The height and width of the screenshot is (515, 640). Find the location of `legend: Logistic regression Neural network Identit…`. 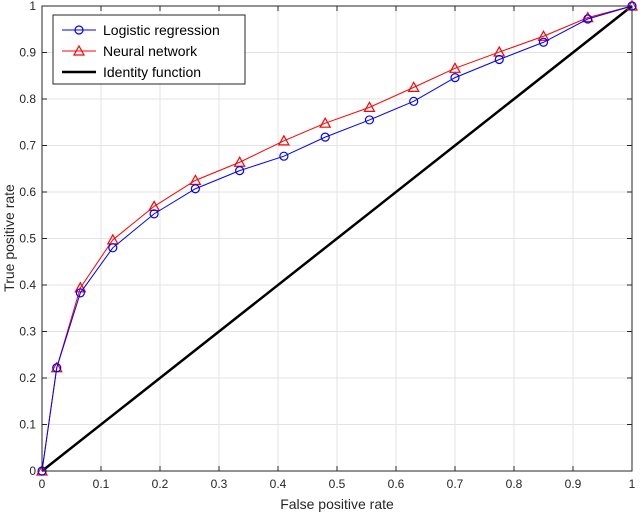

legend: Logistic regression Neural network Identit… is located at coordinates (149, 49).